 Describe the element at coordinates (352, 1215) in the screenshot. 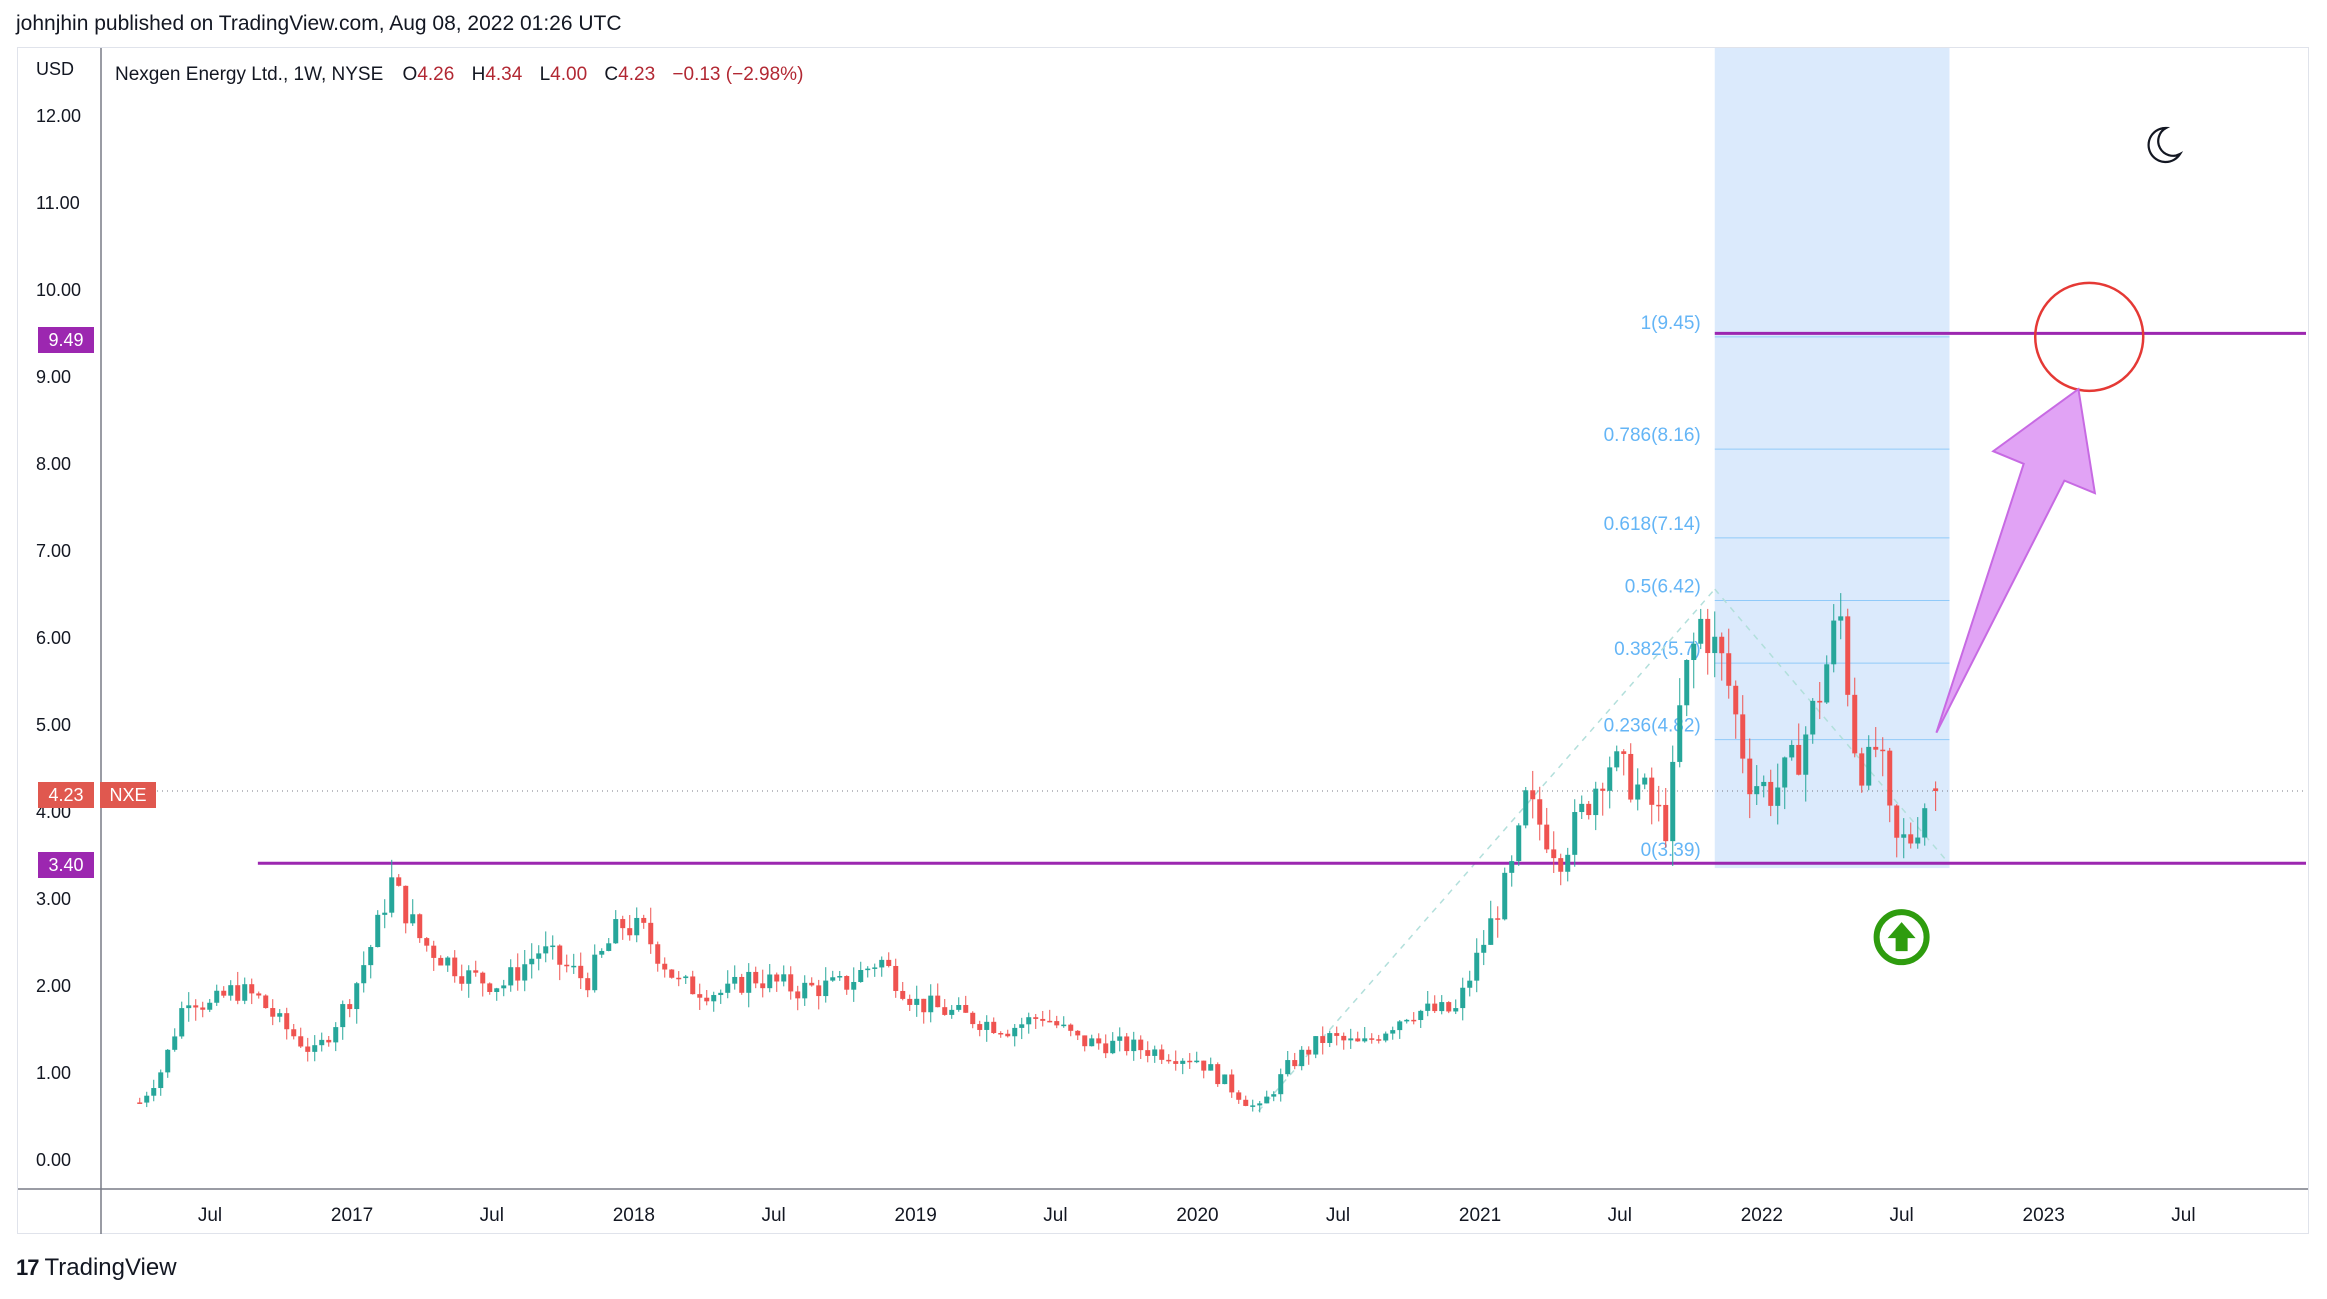

I see `x-tick-label: 2017` at that location.